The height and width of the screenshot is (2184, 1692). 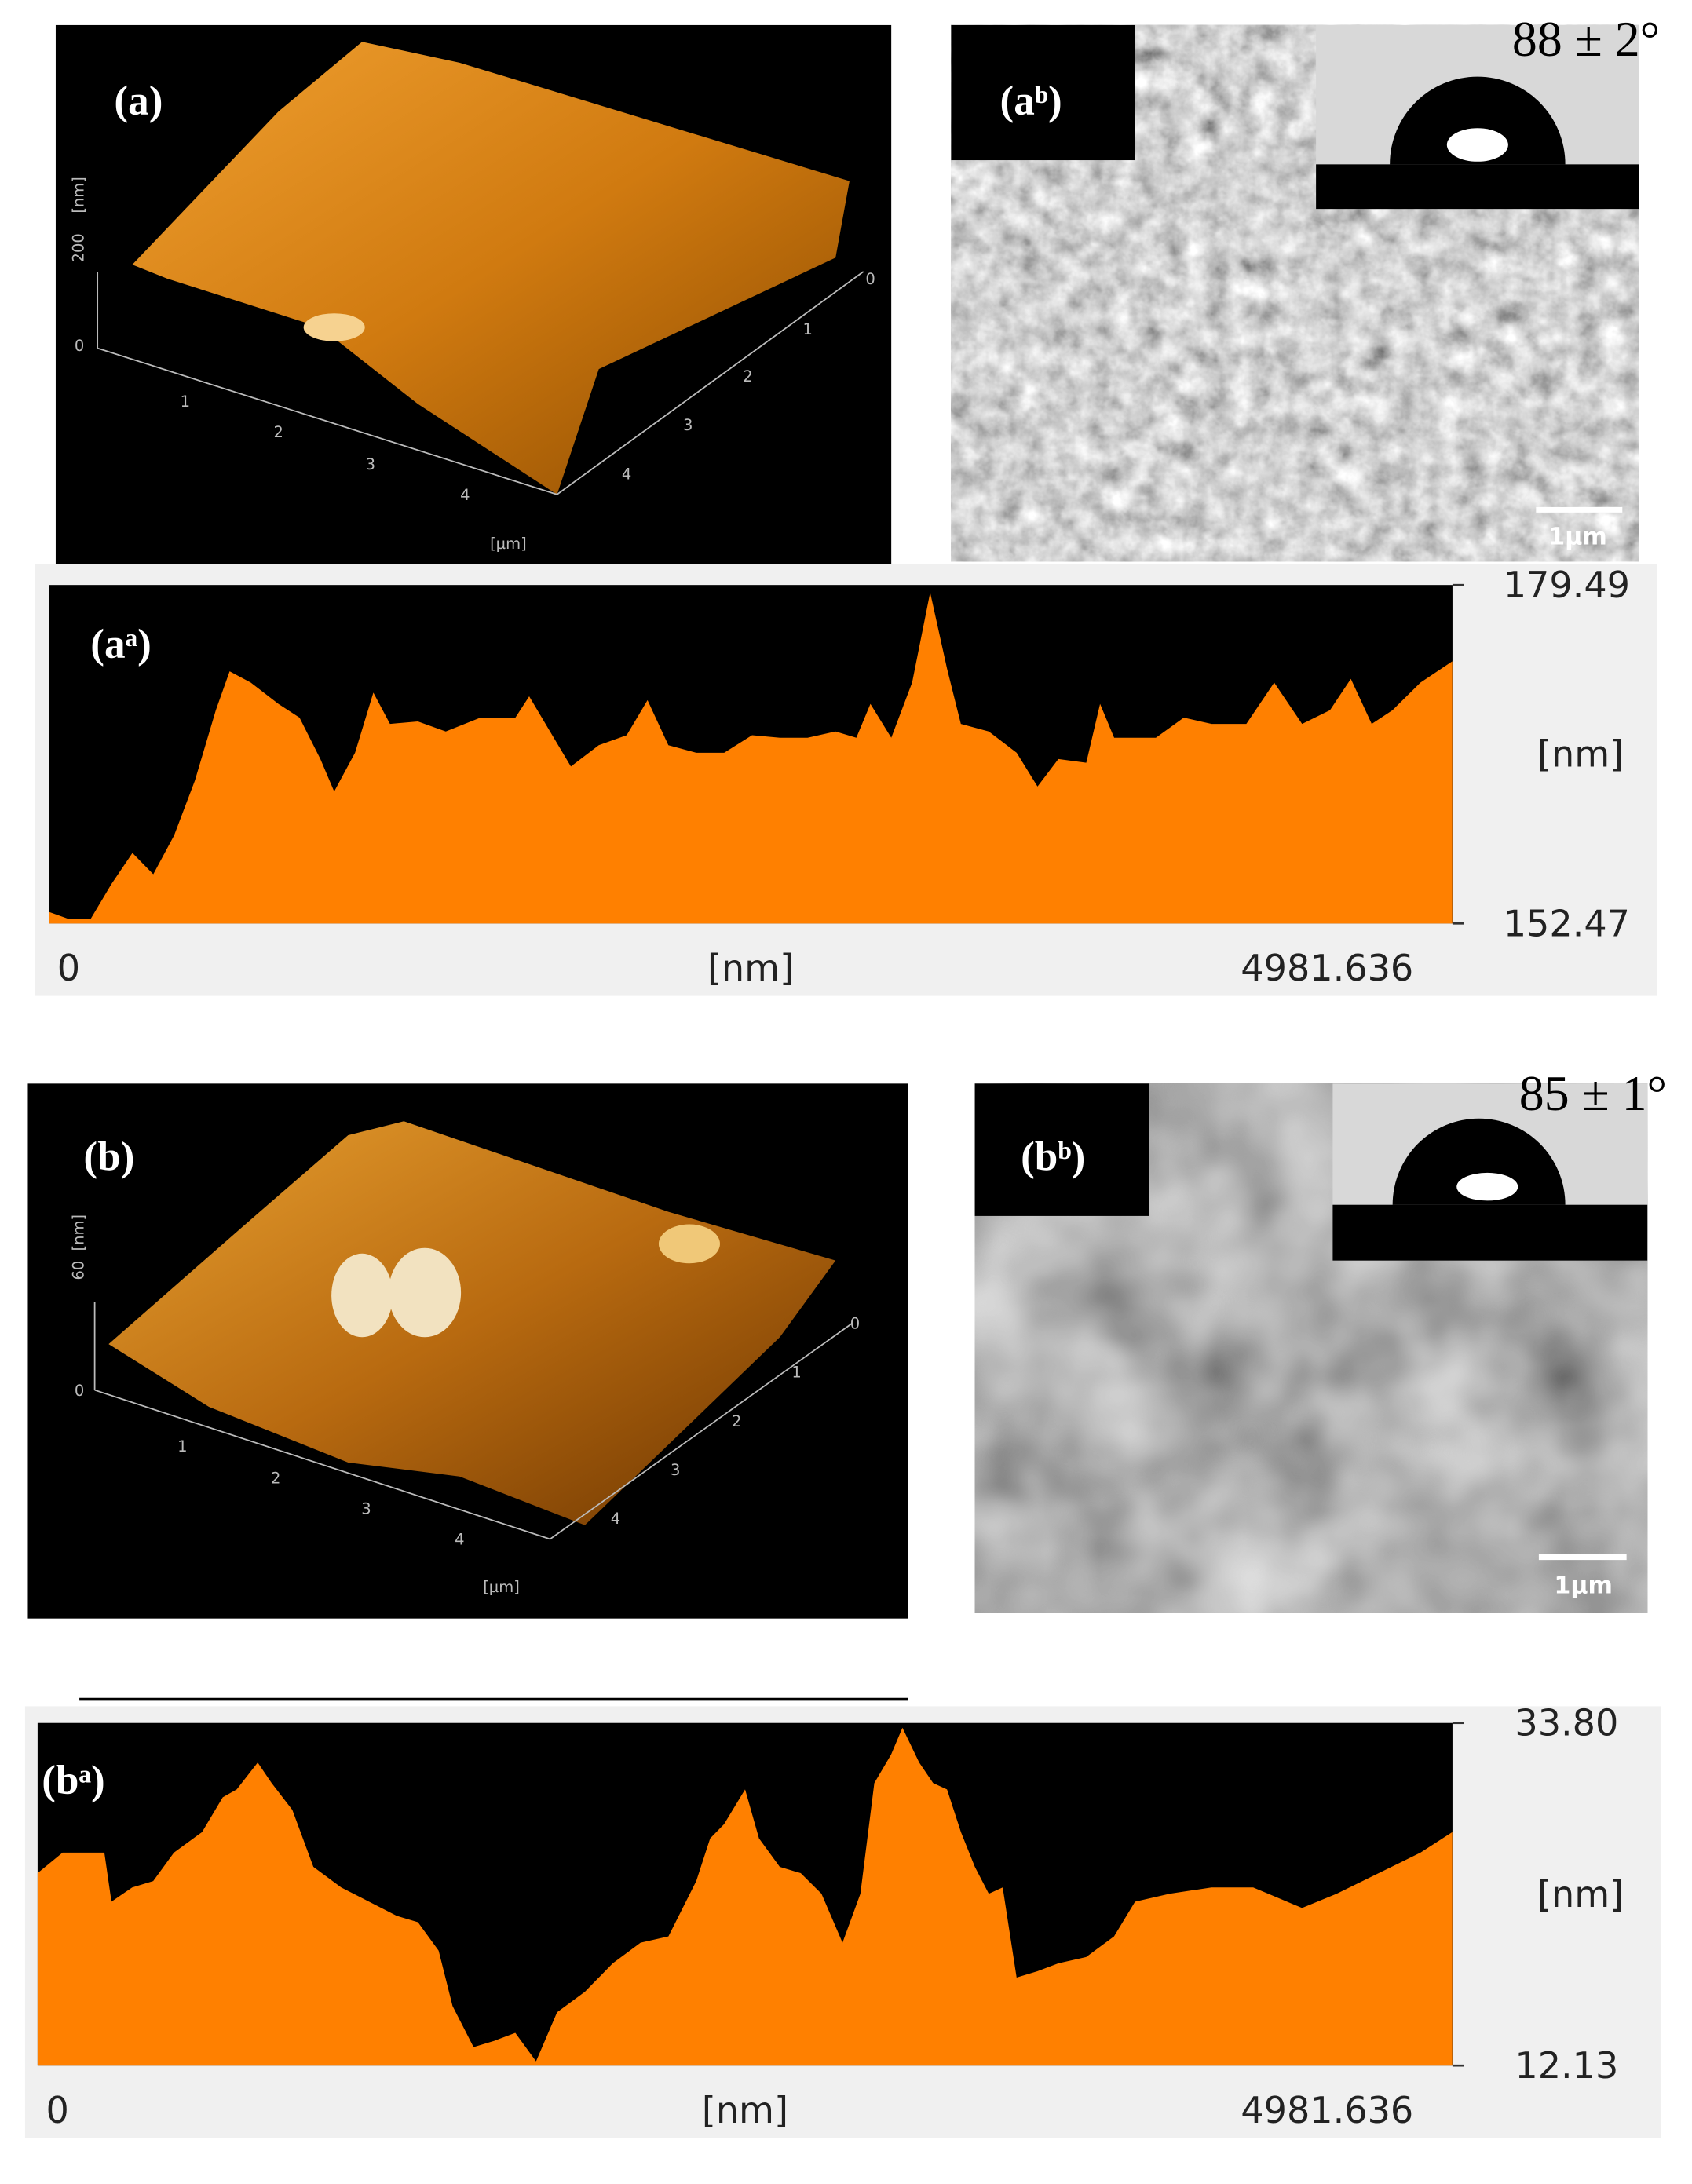 I want to click on panel-label: (aᵃ), so click(x=121, y=643).